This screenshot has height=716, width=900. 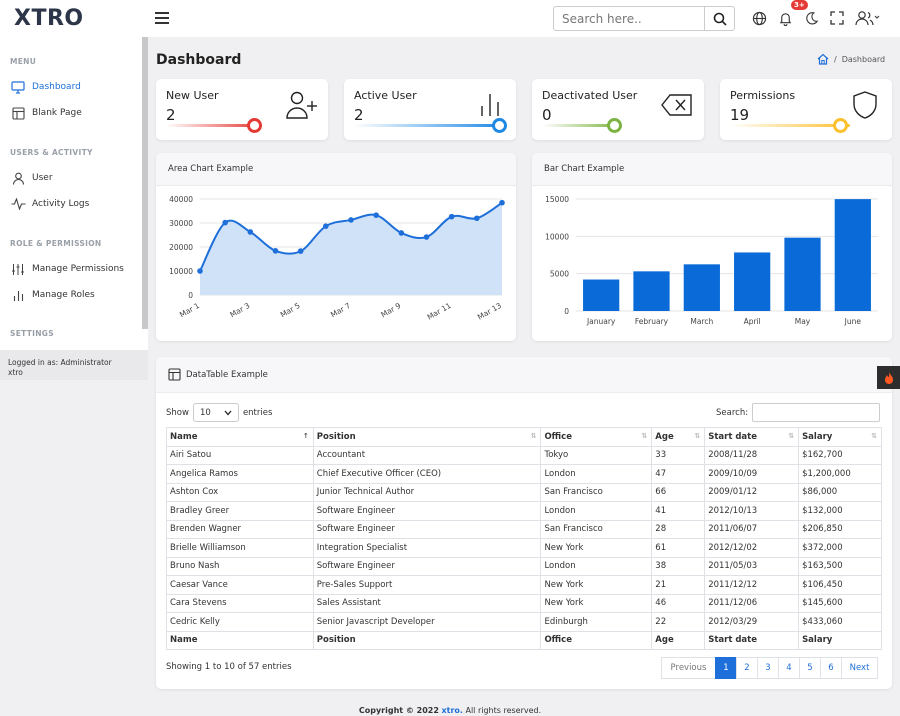 What do you see at coordinates (427, 640) in the screenshot?
I see `column-footer: Position` at bounding box center [427, 640].